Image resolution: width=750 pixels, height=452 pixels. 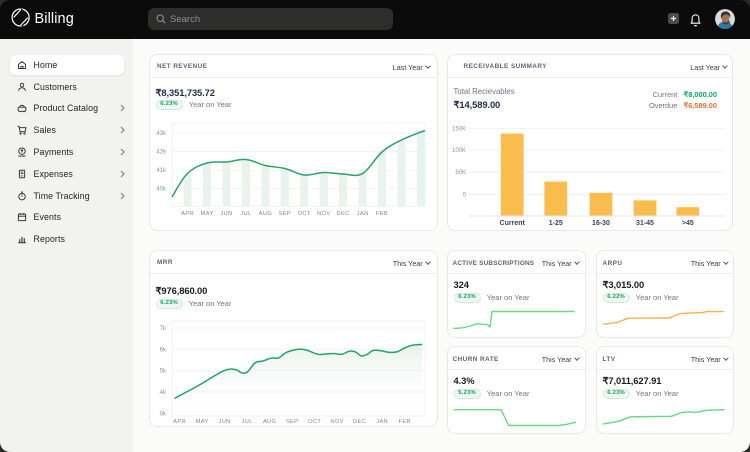 I want to click on svg-text: 0, so click(x=465, y=195).